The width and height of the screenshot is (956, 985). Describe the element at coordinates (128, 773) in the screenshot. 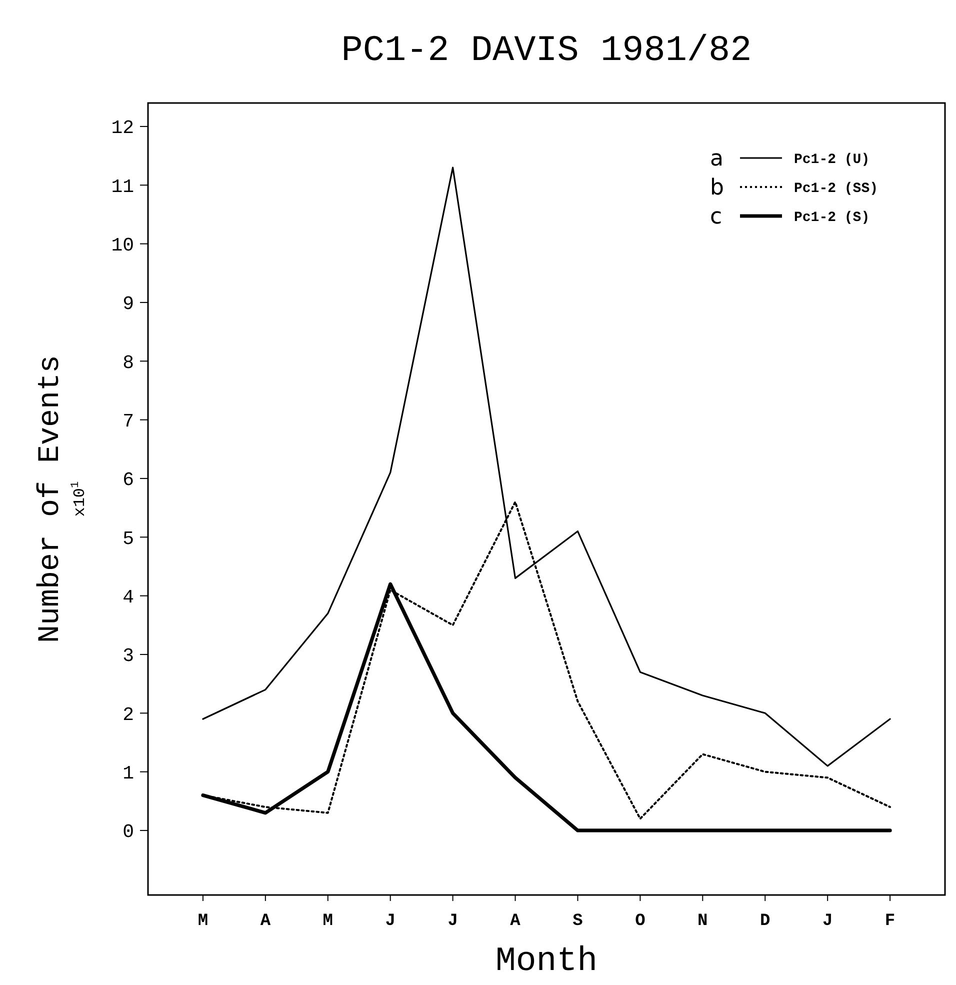

I see `y-tick-label: 1` at that location.